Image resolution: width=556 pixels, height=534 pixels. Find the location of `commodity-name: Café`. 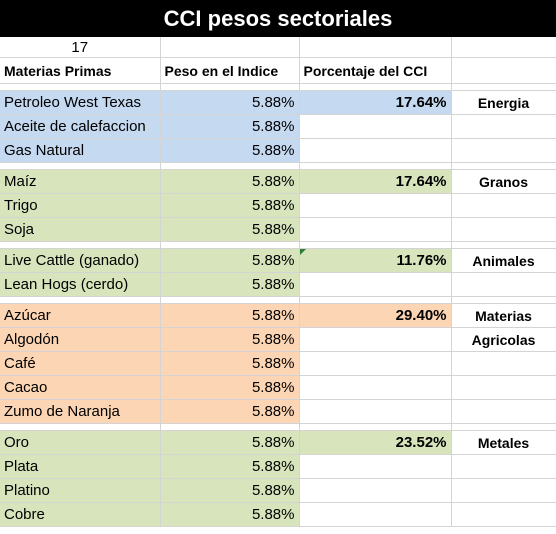

commodity-name: Café is located at coordinates (80, 363).